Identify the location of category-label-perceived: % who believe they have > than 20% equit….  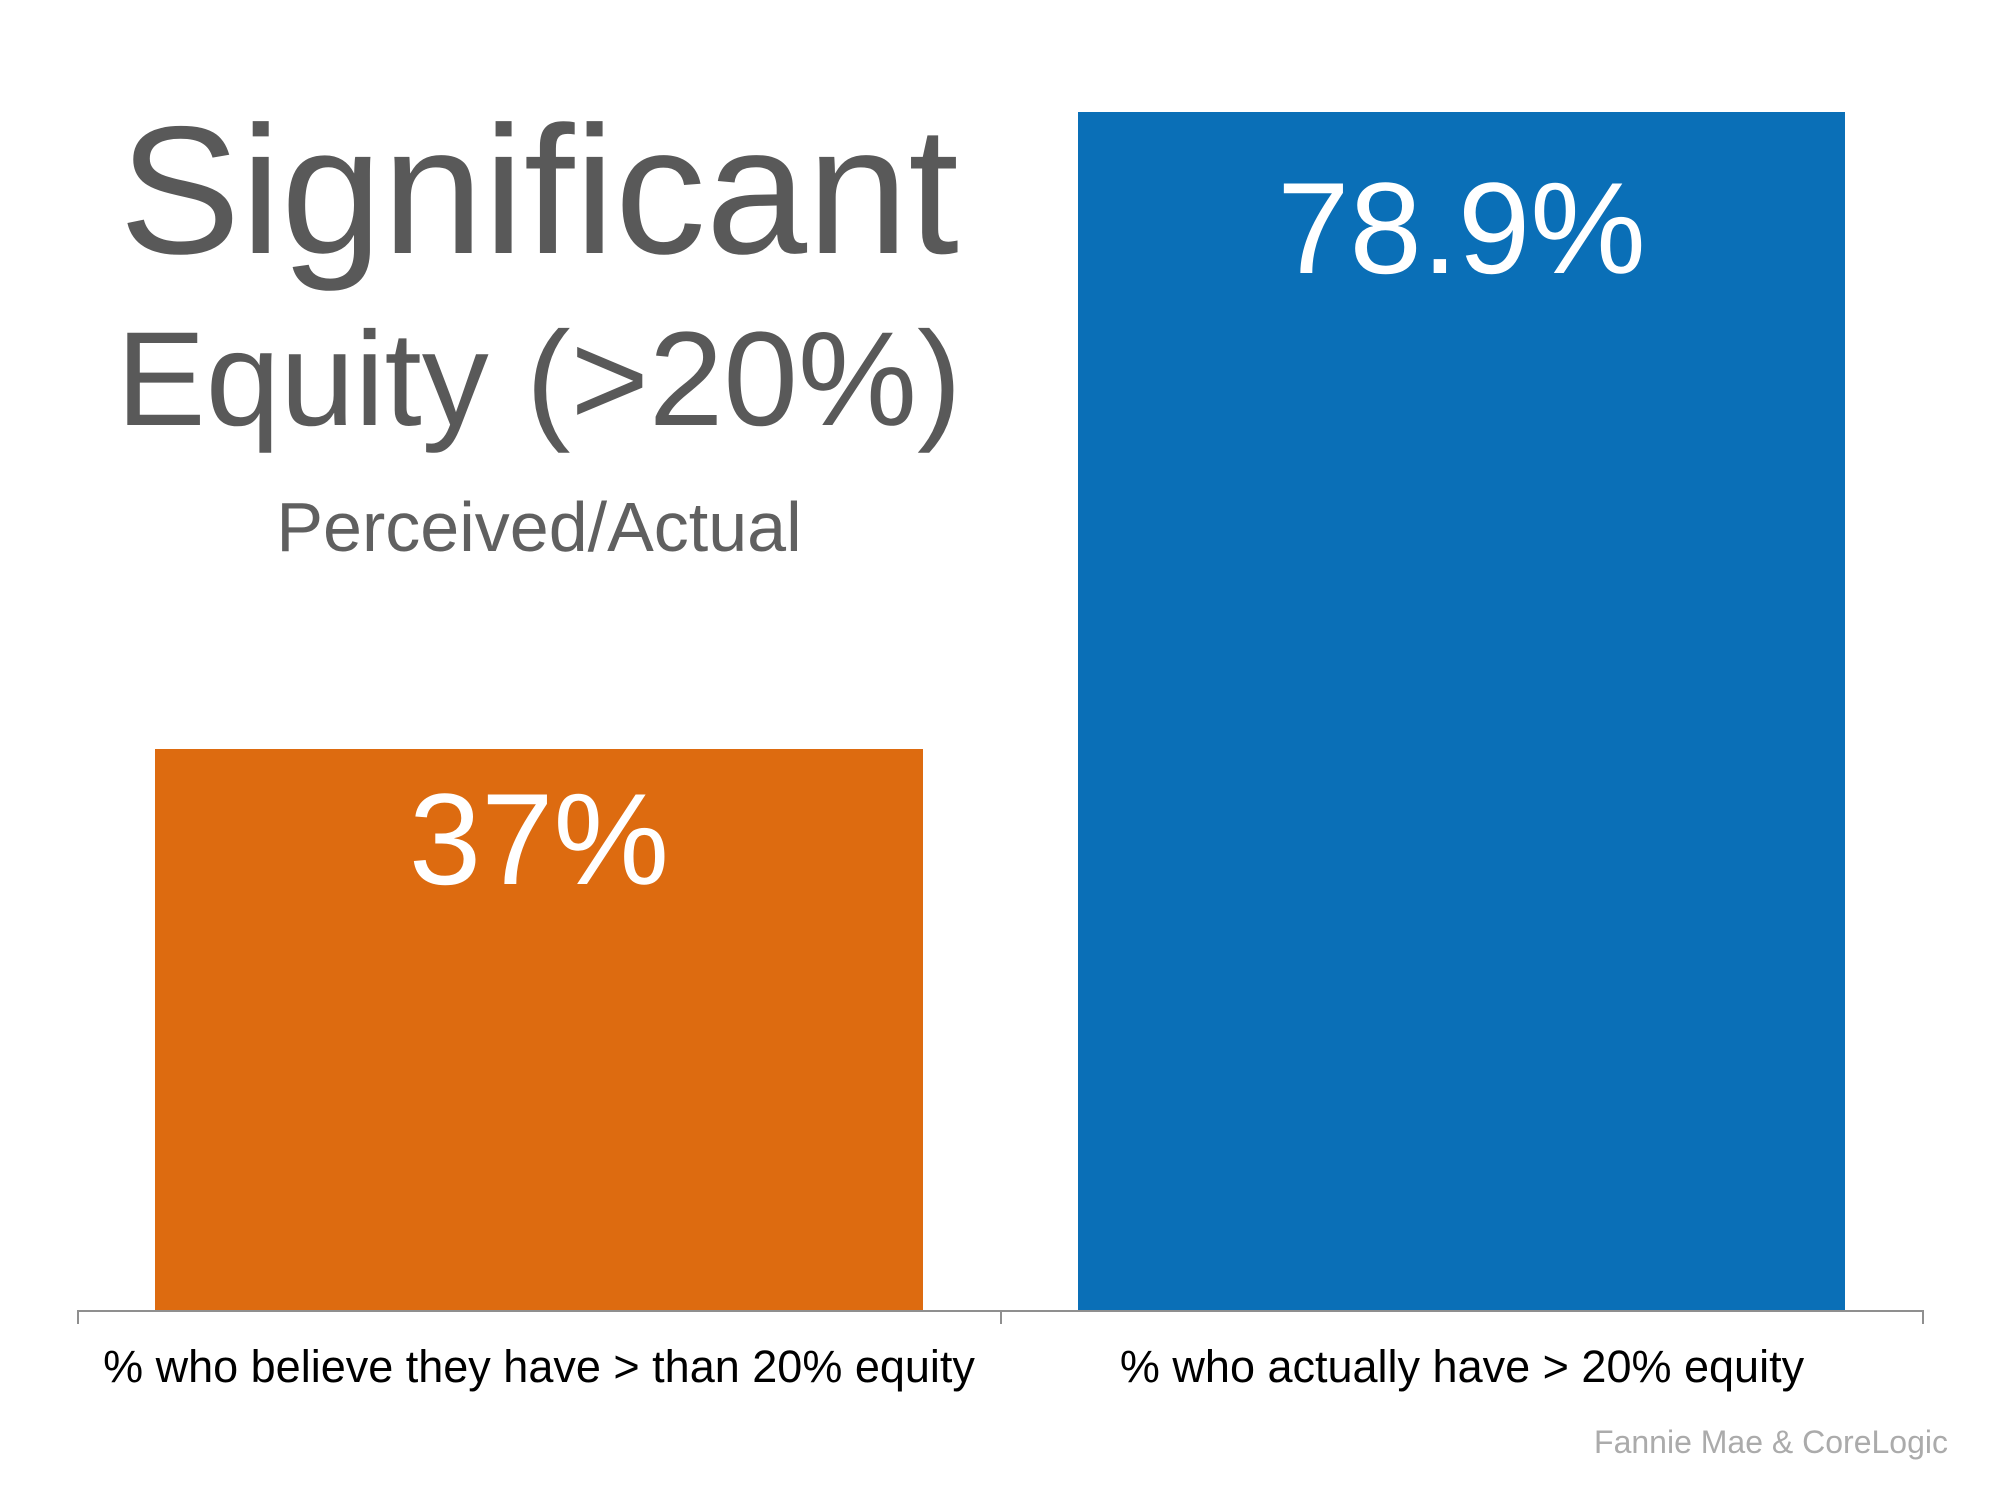
(539, 1366).